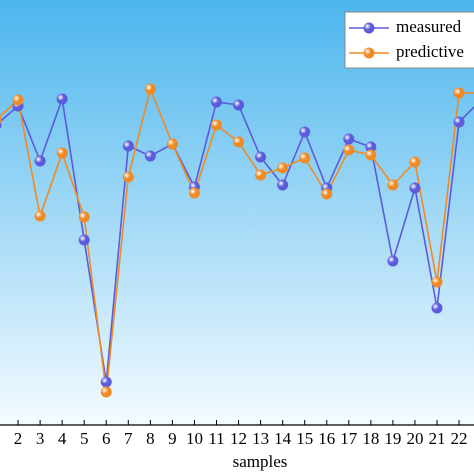 Image resolution: width=474 pixels, height=474 pixels. What do you see at coordinates (128, 438) in the screenshot?
I see `x-tick-label: 7` at bounding box center [128, 438].